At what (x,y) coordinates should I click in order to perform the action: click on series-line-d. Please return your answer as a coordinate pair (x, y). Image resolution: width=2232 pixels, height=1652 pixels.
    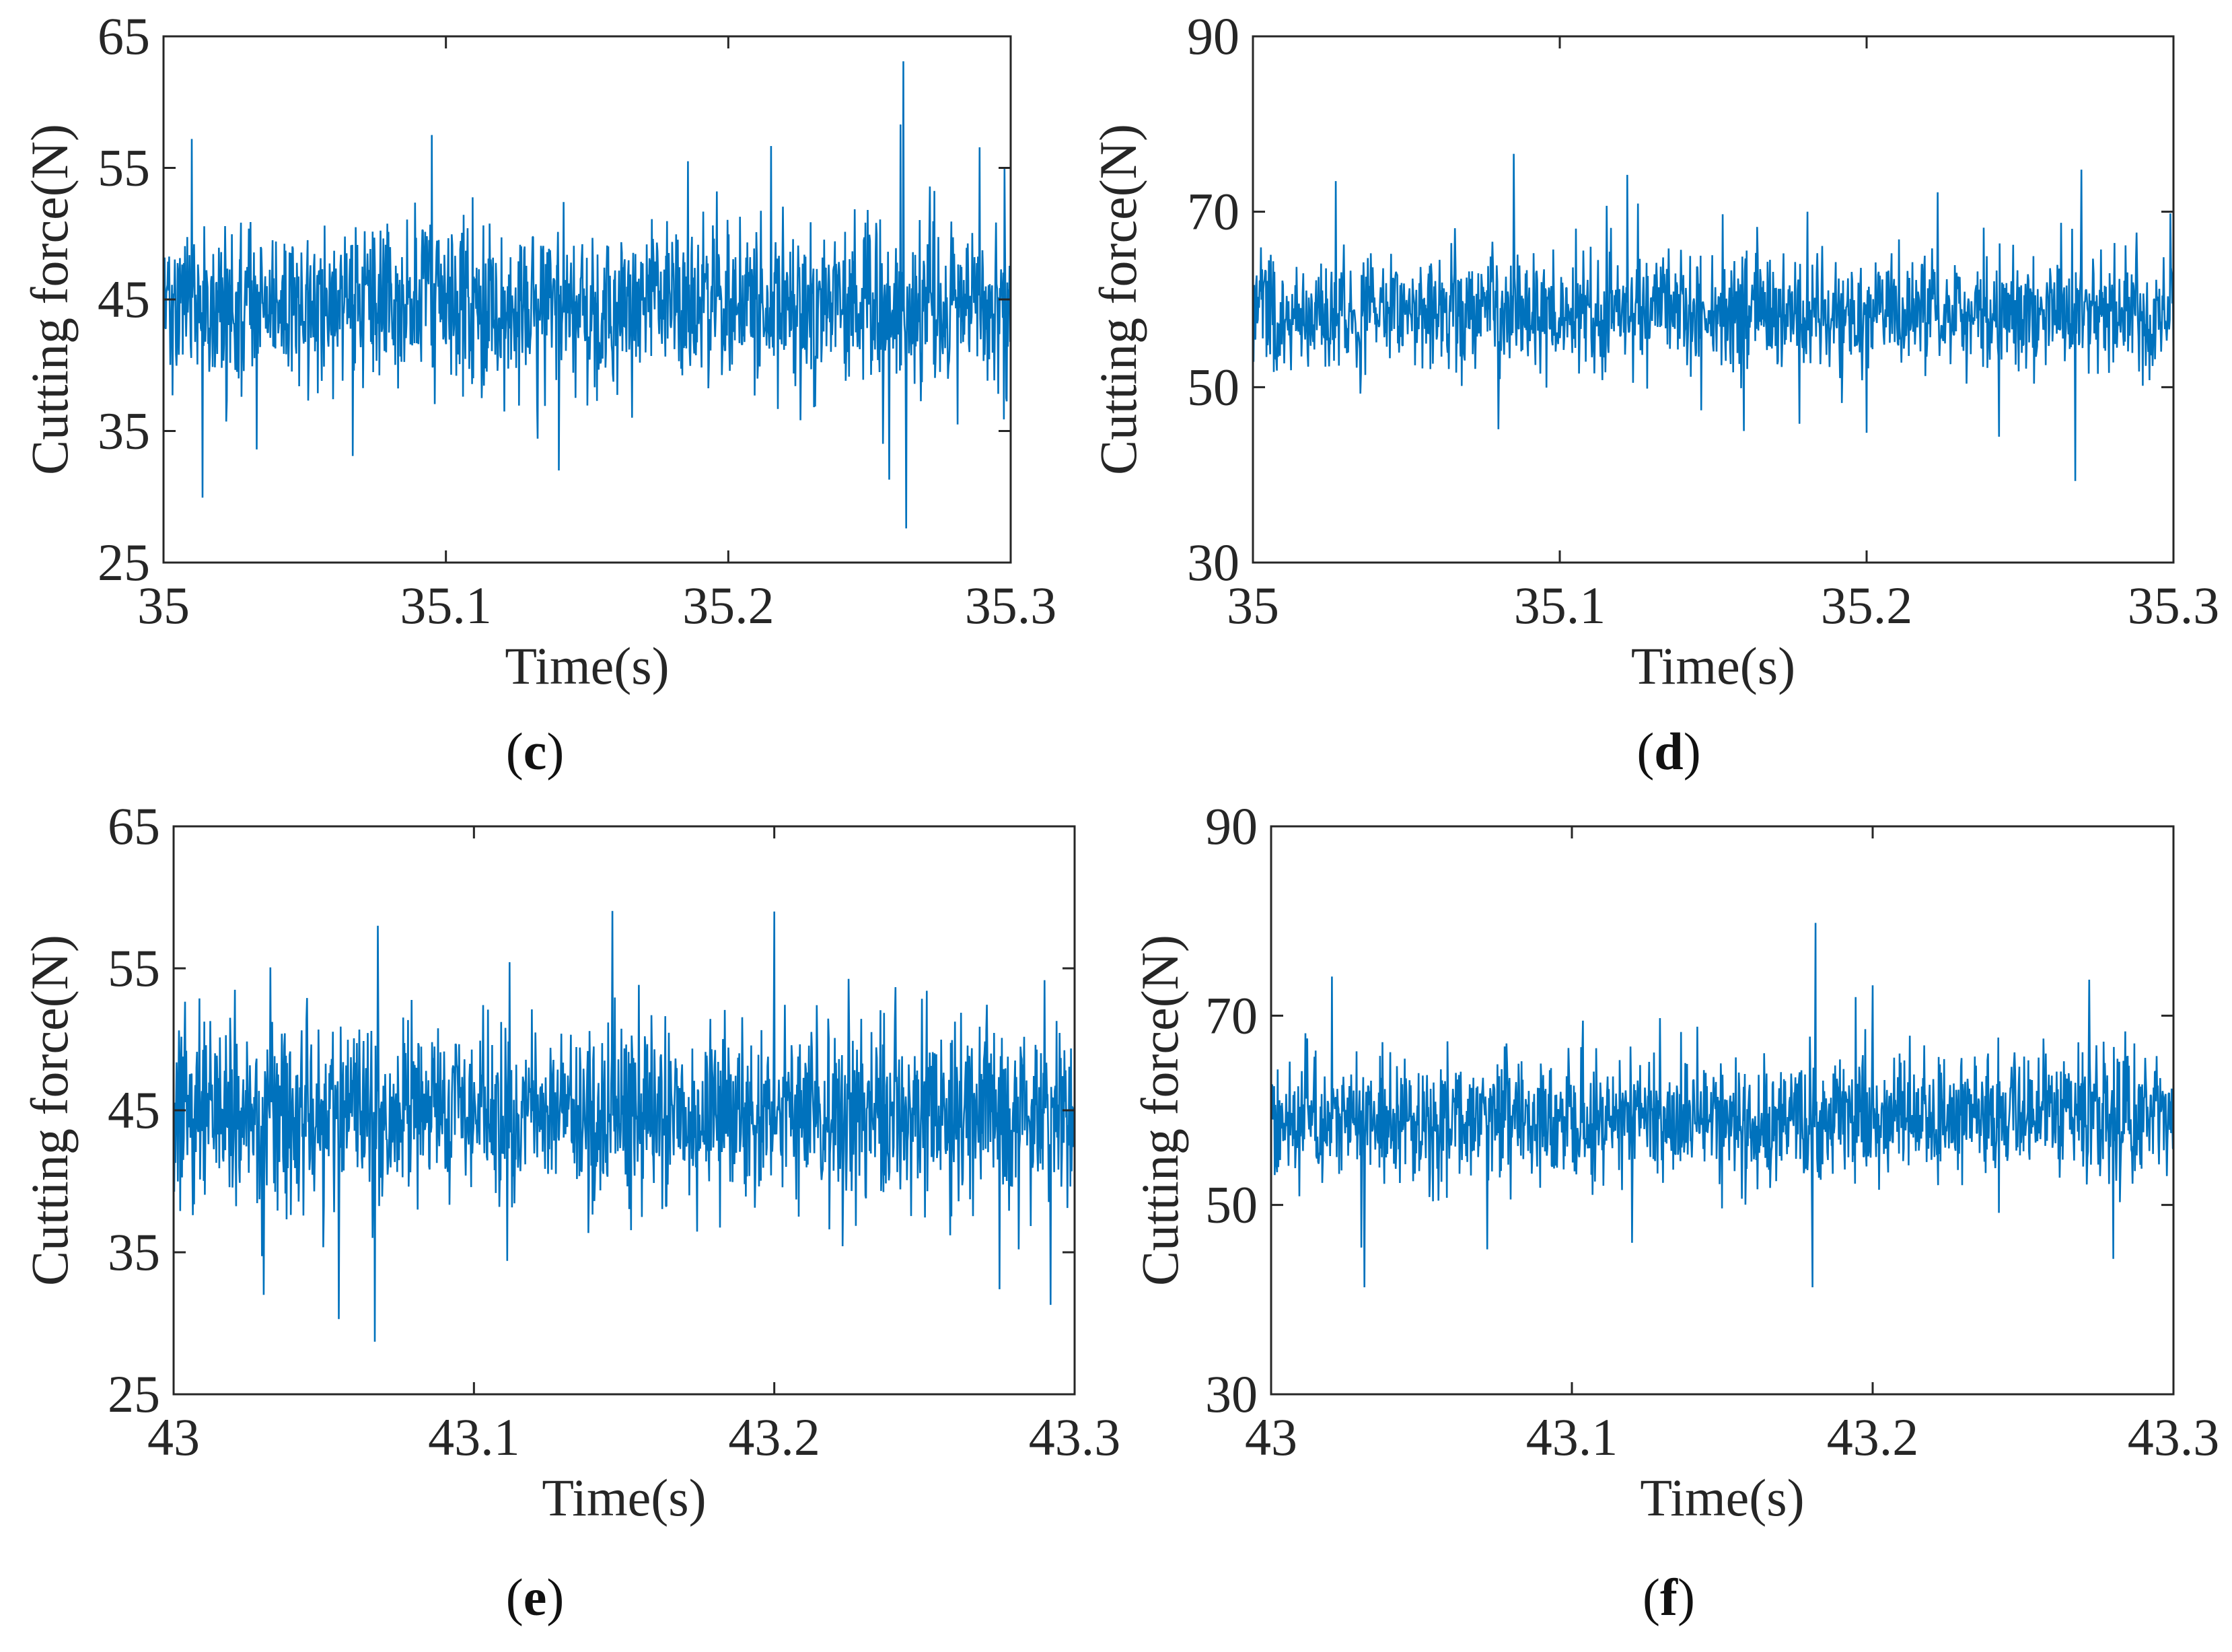
    Looking at the image, I should click on (1713, 317).